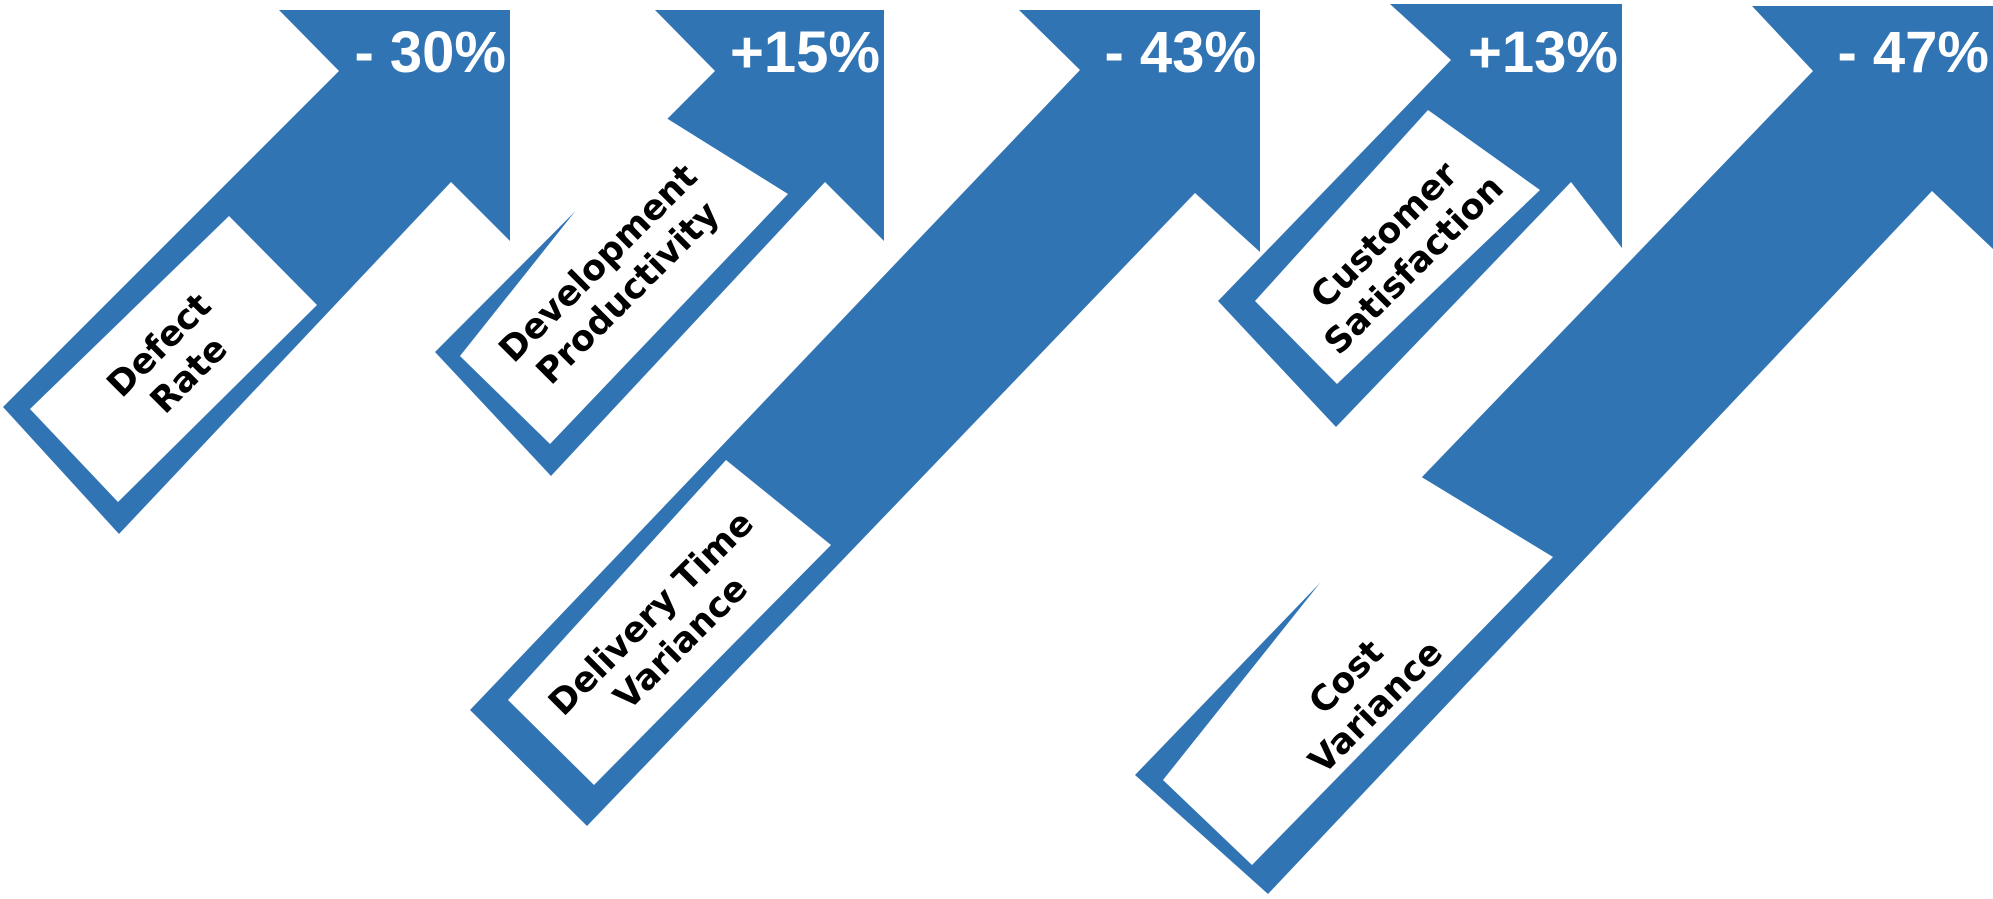 Image resolution: width=1993 pixels, height=899 pixels. Describe the element at coordinates (805, 52) in the screenshot. I see `arrow-development-productivity-change: +15%` at that location.